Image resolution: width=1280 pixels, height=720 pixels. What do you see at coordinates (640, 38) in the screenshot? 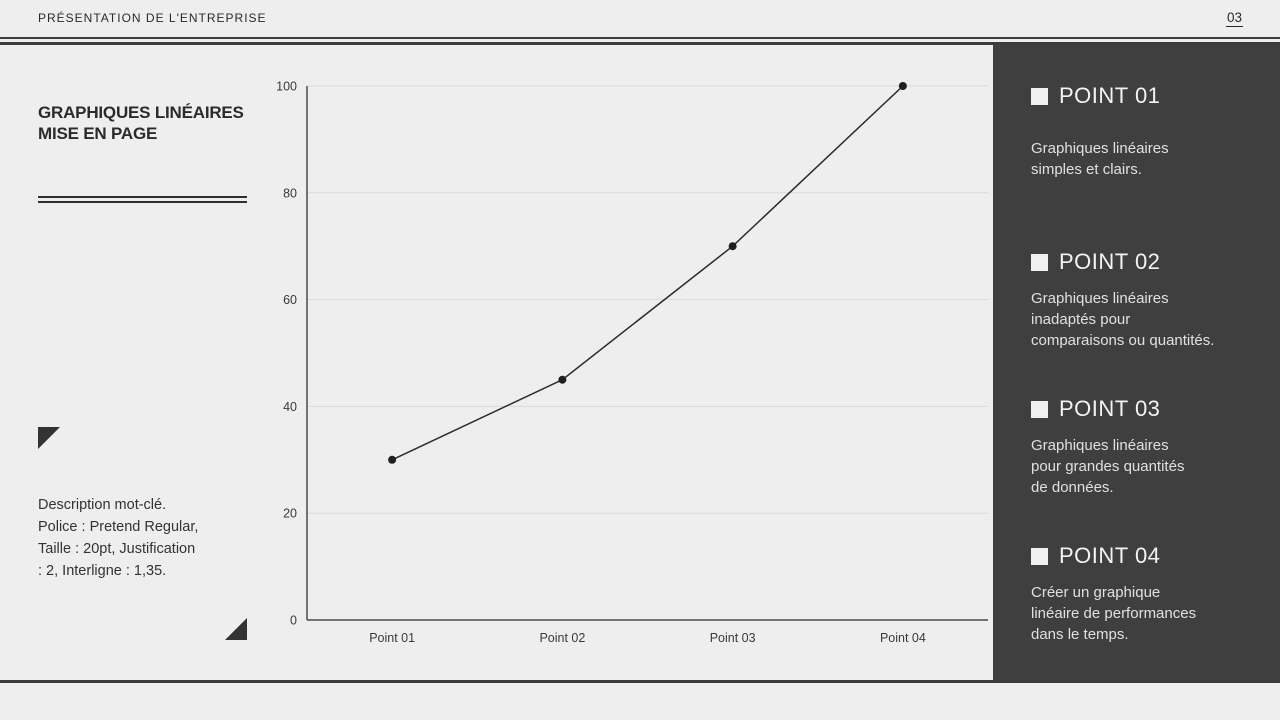
I see `top-rule-upper` at bounding box center [640, 38].